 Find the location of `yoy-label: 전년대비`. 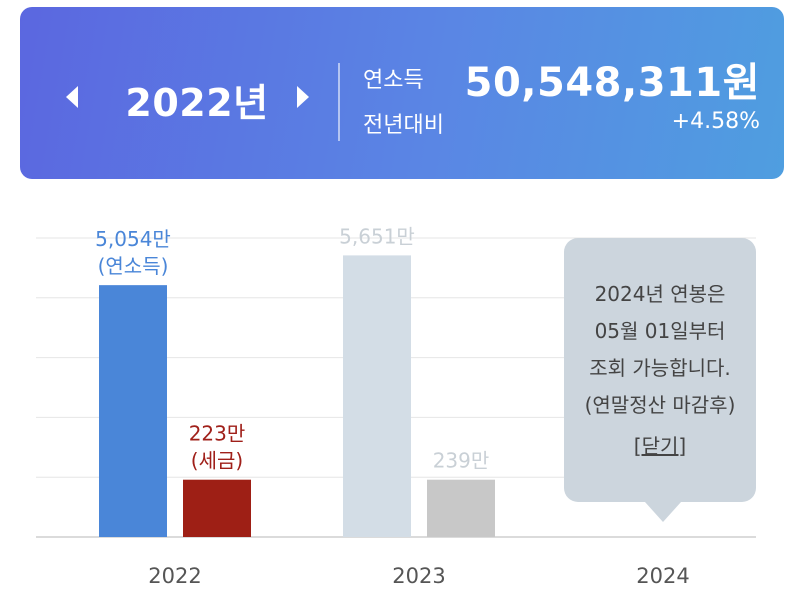

yoy-label: 전년대비 is located at coordinates (403, 125).